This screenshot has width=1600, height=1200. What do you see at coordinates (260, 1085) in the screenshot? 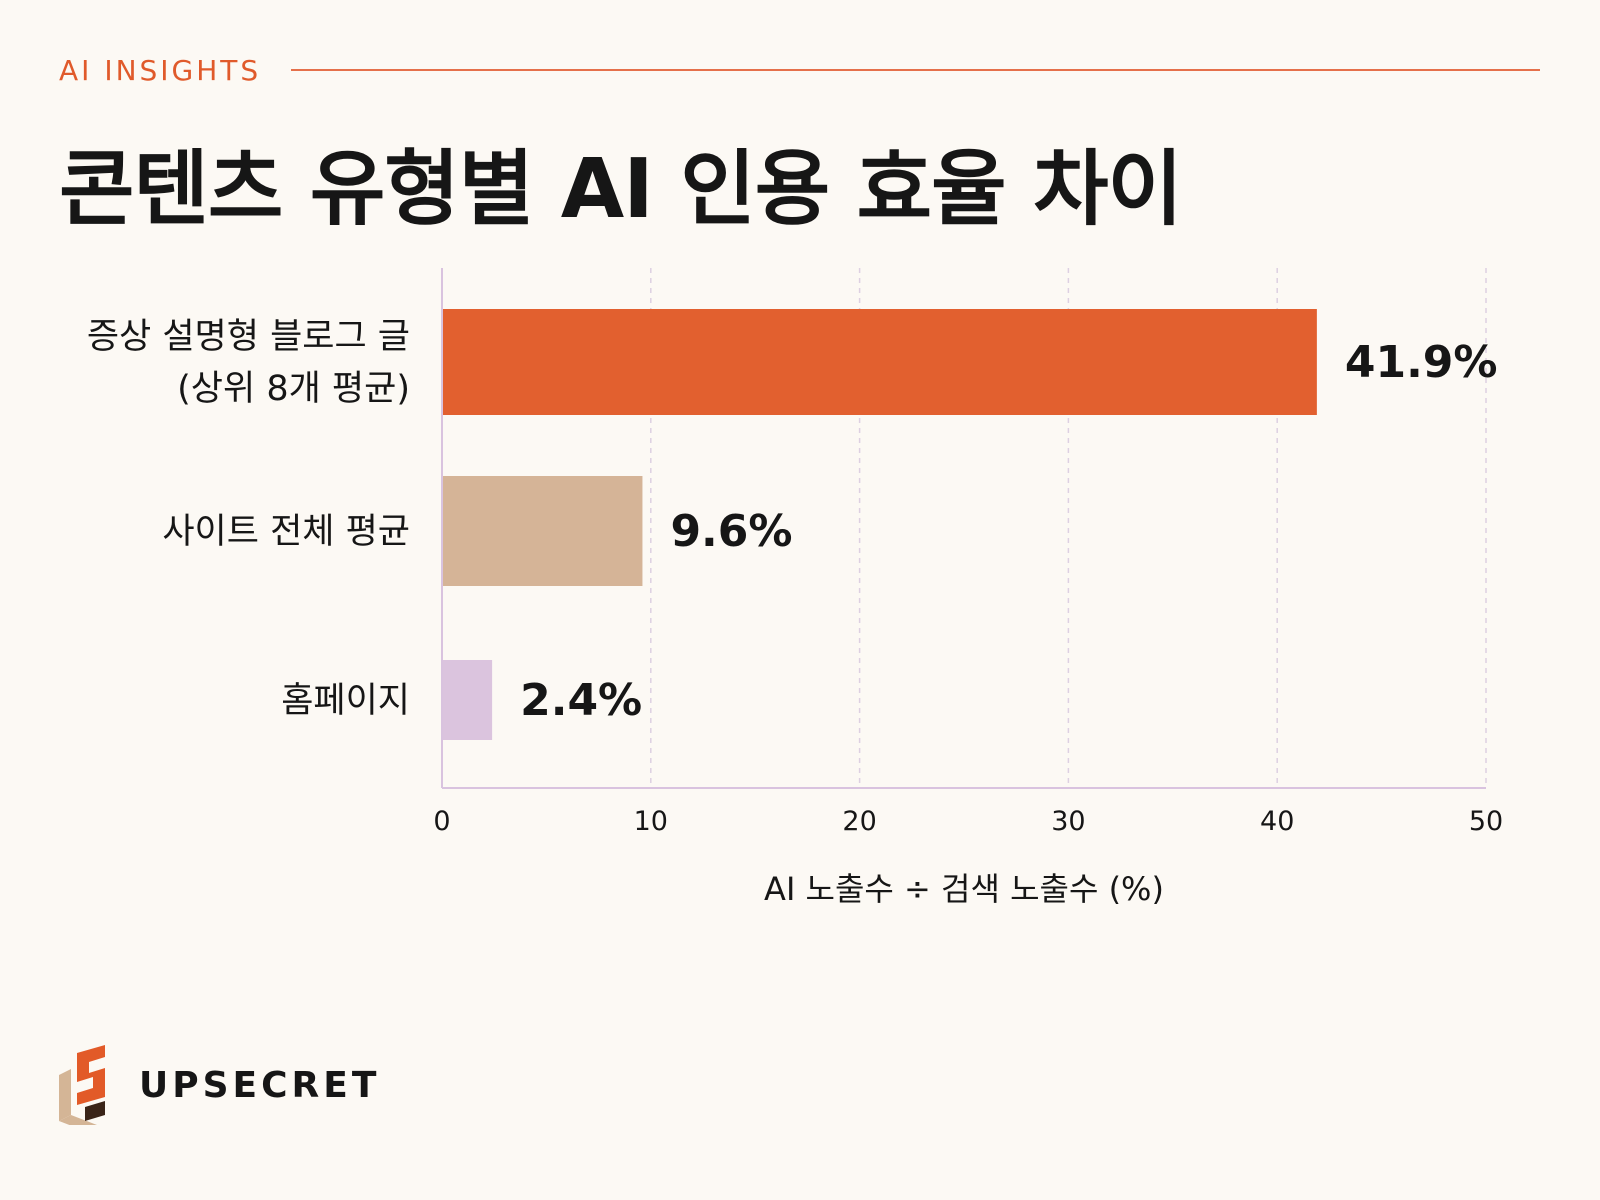
I see `brand-name: UPSECRET` at bounding box center [260, 1085].